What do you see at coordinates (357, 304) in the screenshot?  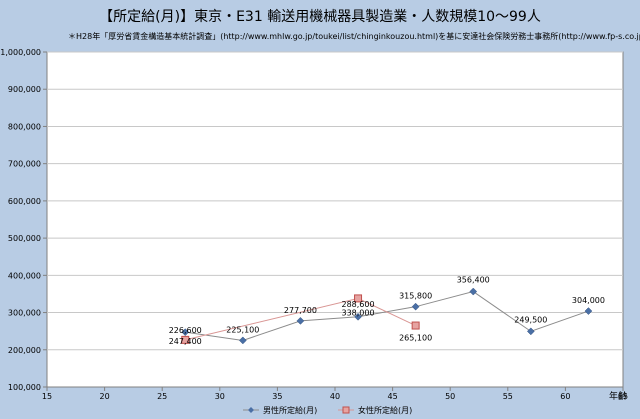 I see `male-data-label: 288,600` at bounding box center [357, 304].